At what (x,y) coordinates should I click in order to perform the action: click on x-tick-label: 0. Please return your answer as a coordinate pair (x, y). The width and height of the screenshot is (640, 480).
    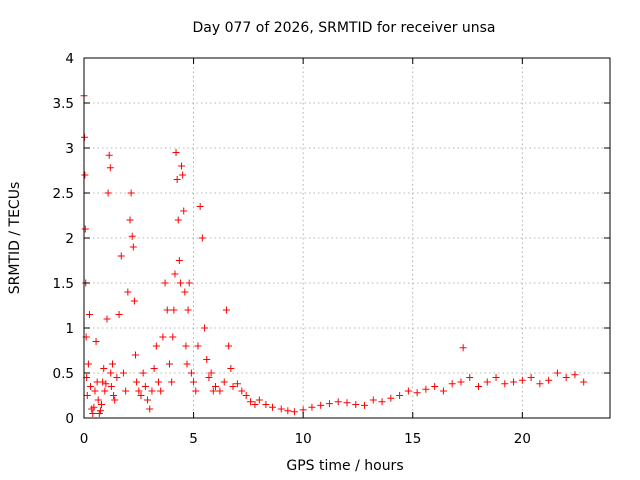
    Looking at the image, I should click on (84, 439).